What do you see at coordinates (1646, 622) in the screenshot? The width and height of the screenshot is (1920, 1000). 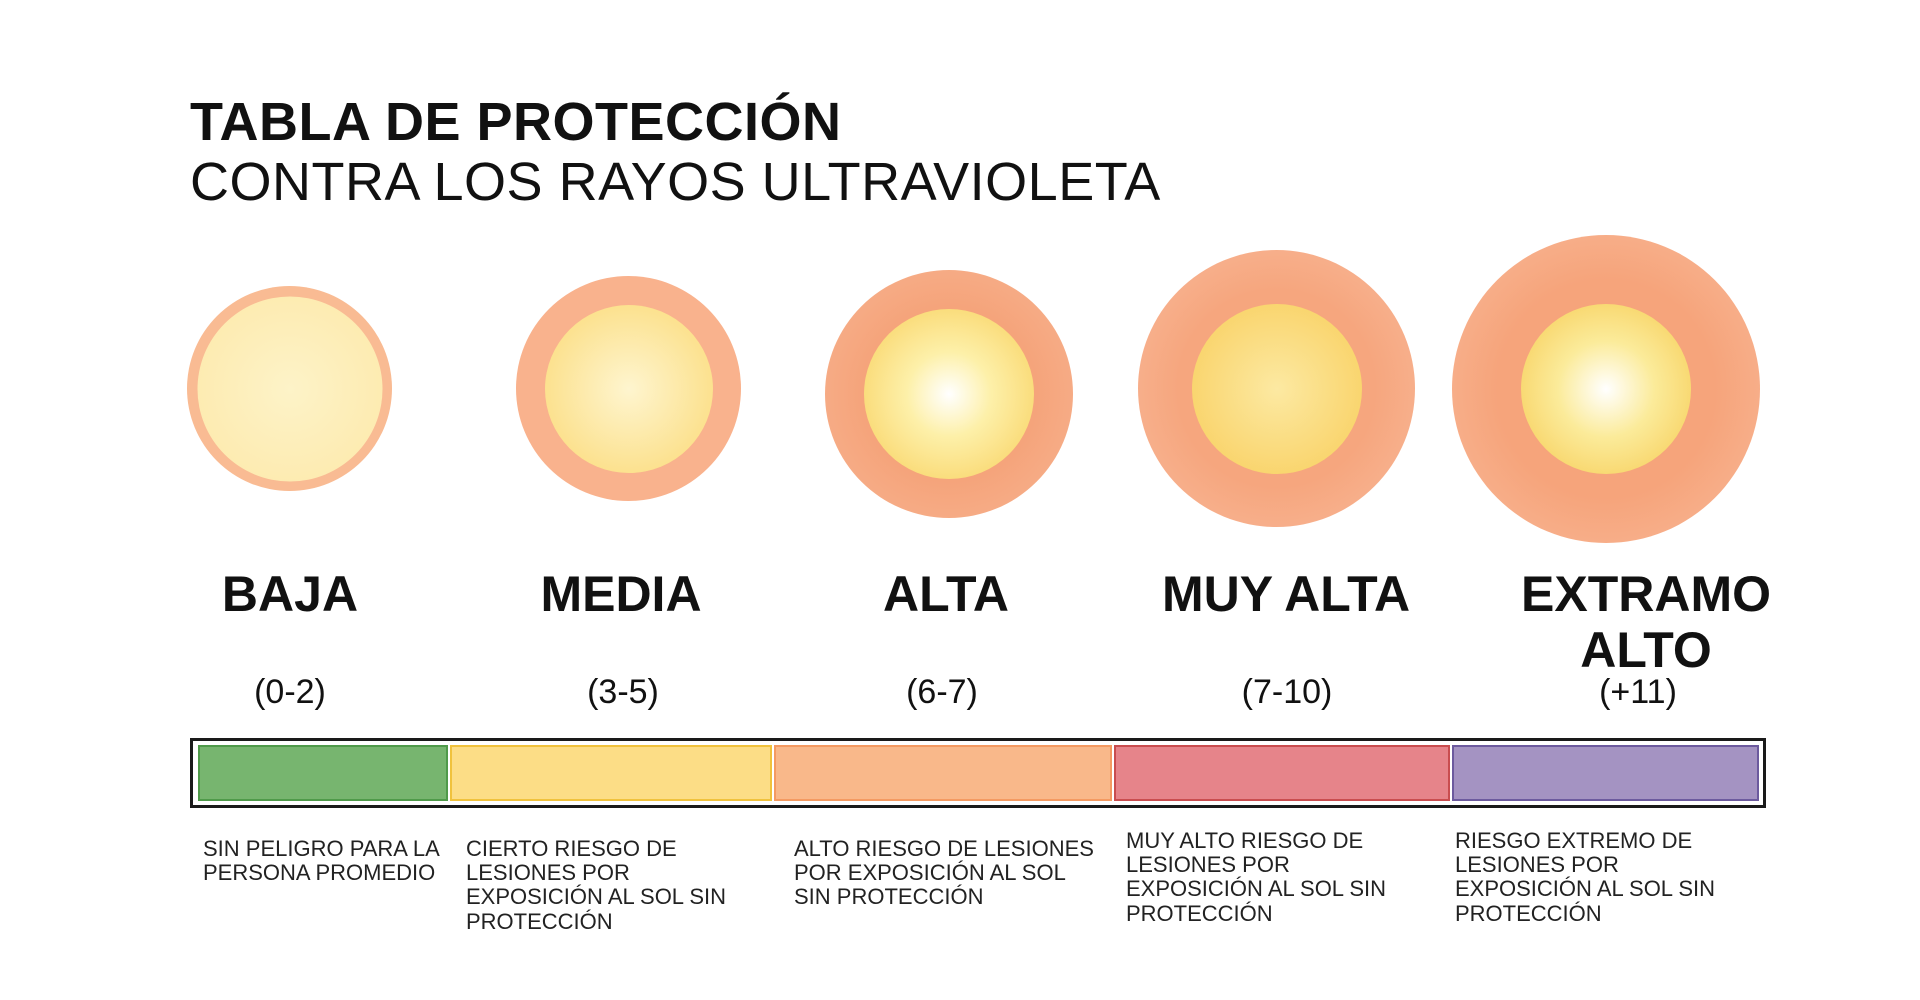 I see `level-label-extremo-alto: EXTRAMO ALTO` at bounding box center [1646, 622].